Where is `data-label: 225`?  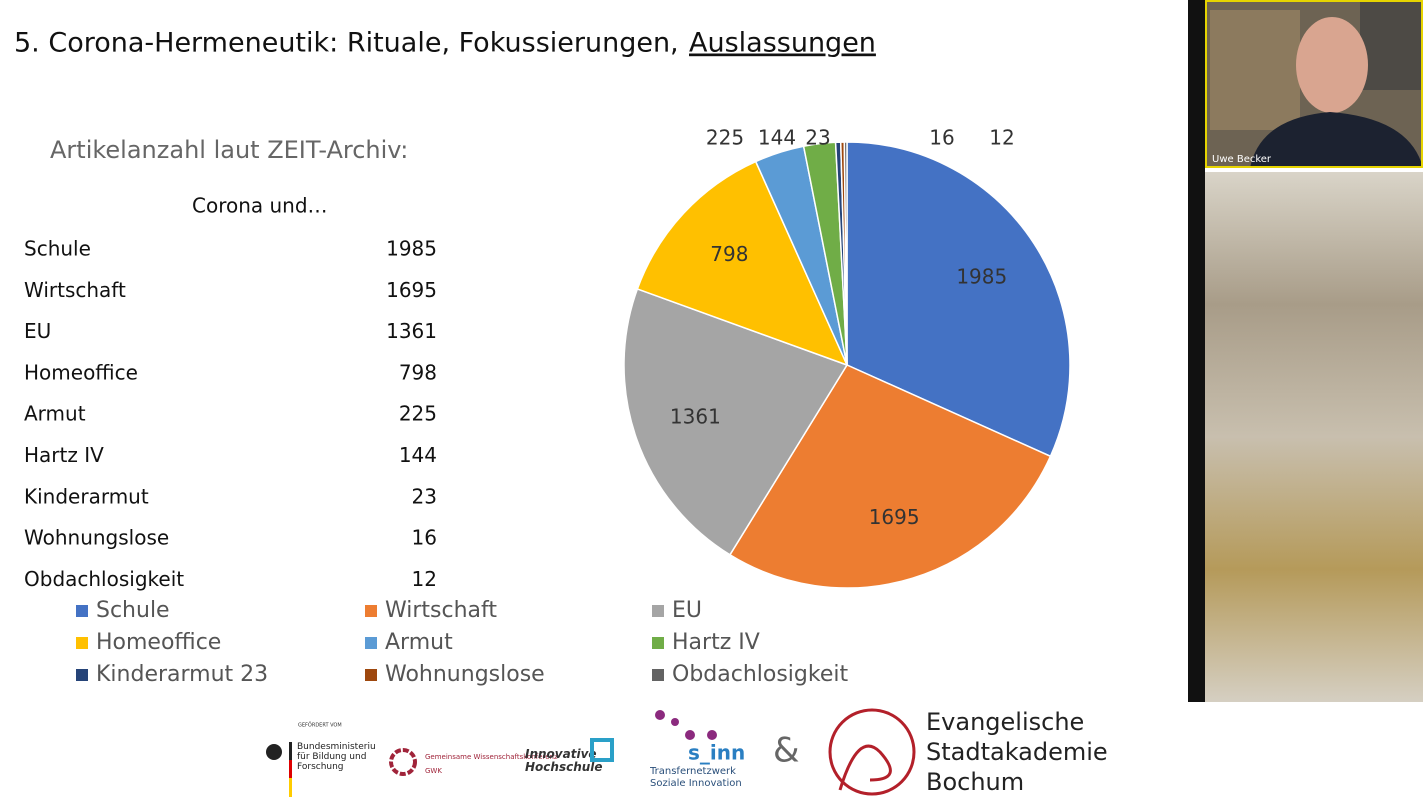 data-label: 225 is located at coordinates (725, 138).